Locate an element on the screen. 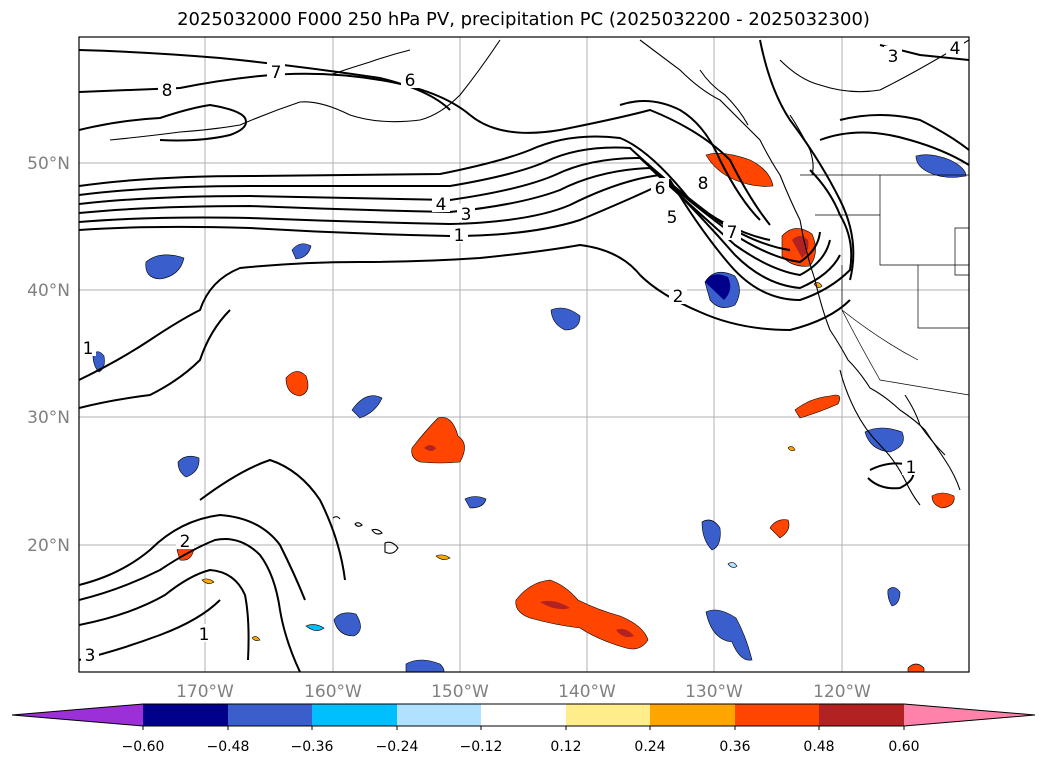  pv-contour-ridge2 is located at coordinates (192, 557).